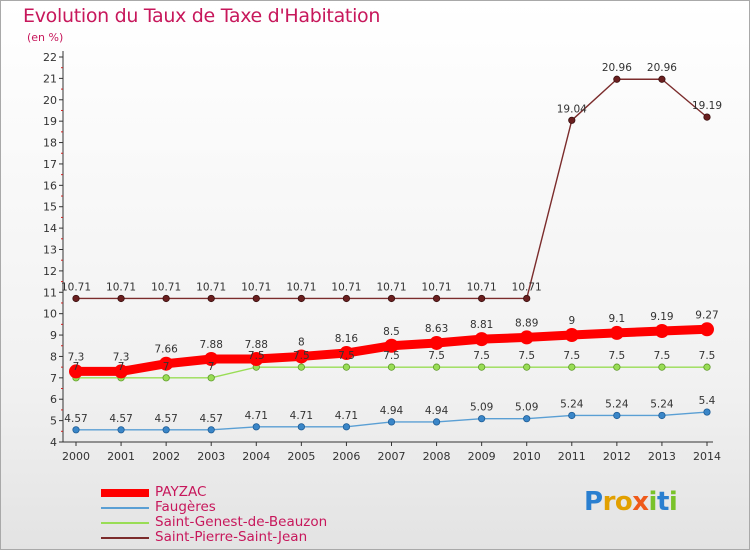 The height and width of the screenshot is (550, 750). Describe the element at coordinates (50, 207) in the screenshot. I see `y-tick-label: 15` at that location.